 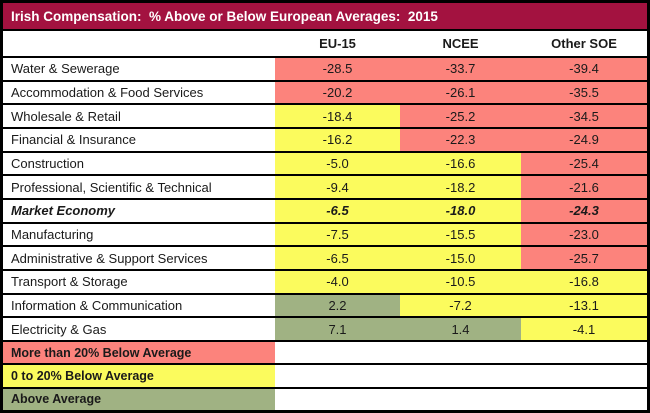 What do you see at coordinates (139, 139) in the screenshot?
I see `row-label: Financial & Insurance` at bounding box center [139, 139].